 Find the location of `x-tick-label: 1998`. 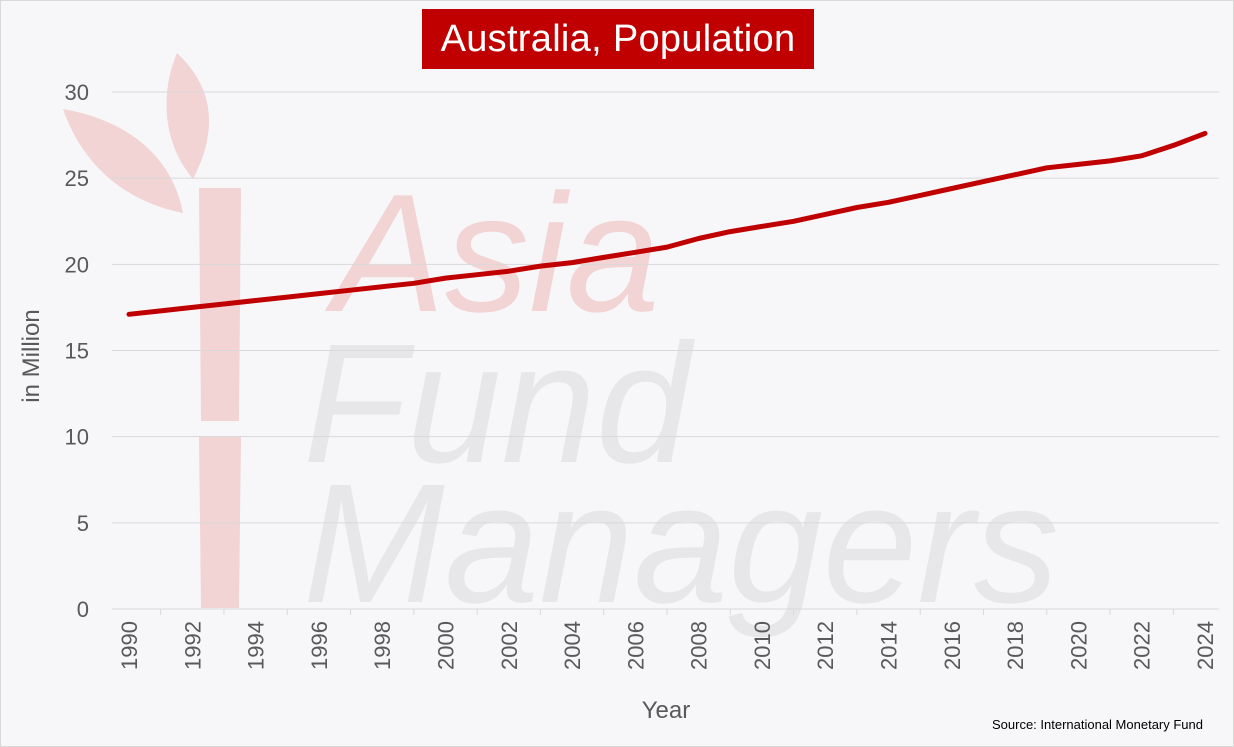

x-tick-label: 1998 is located at coordinates (382, 645).